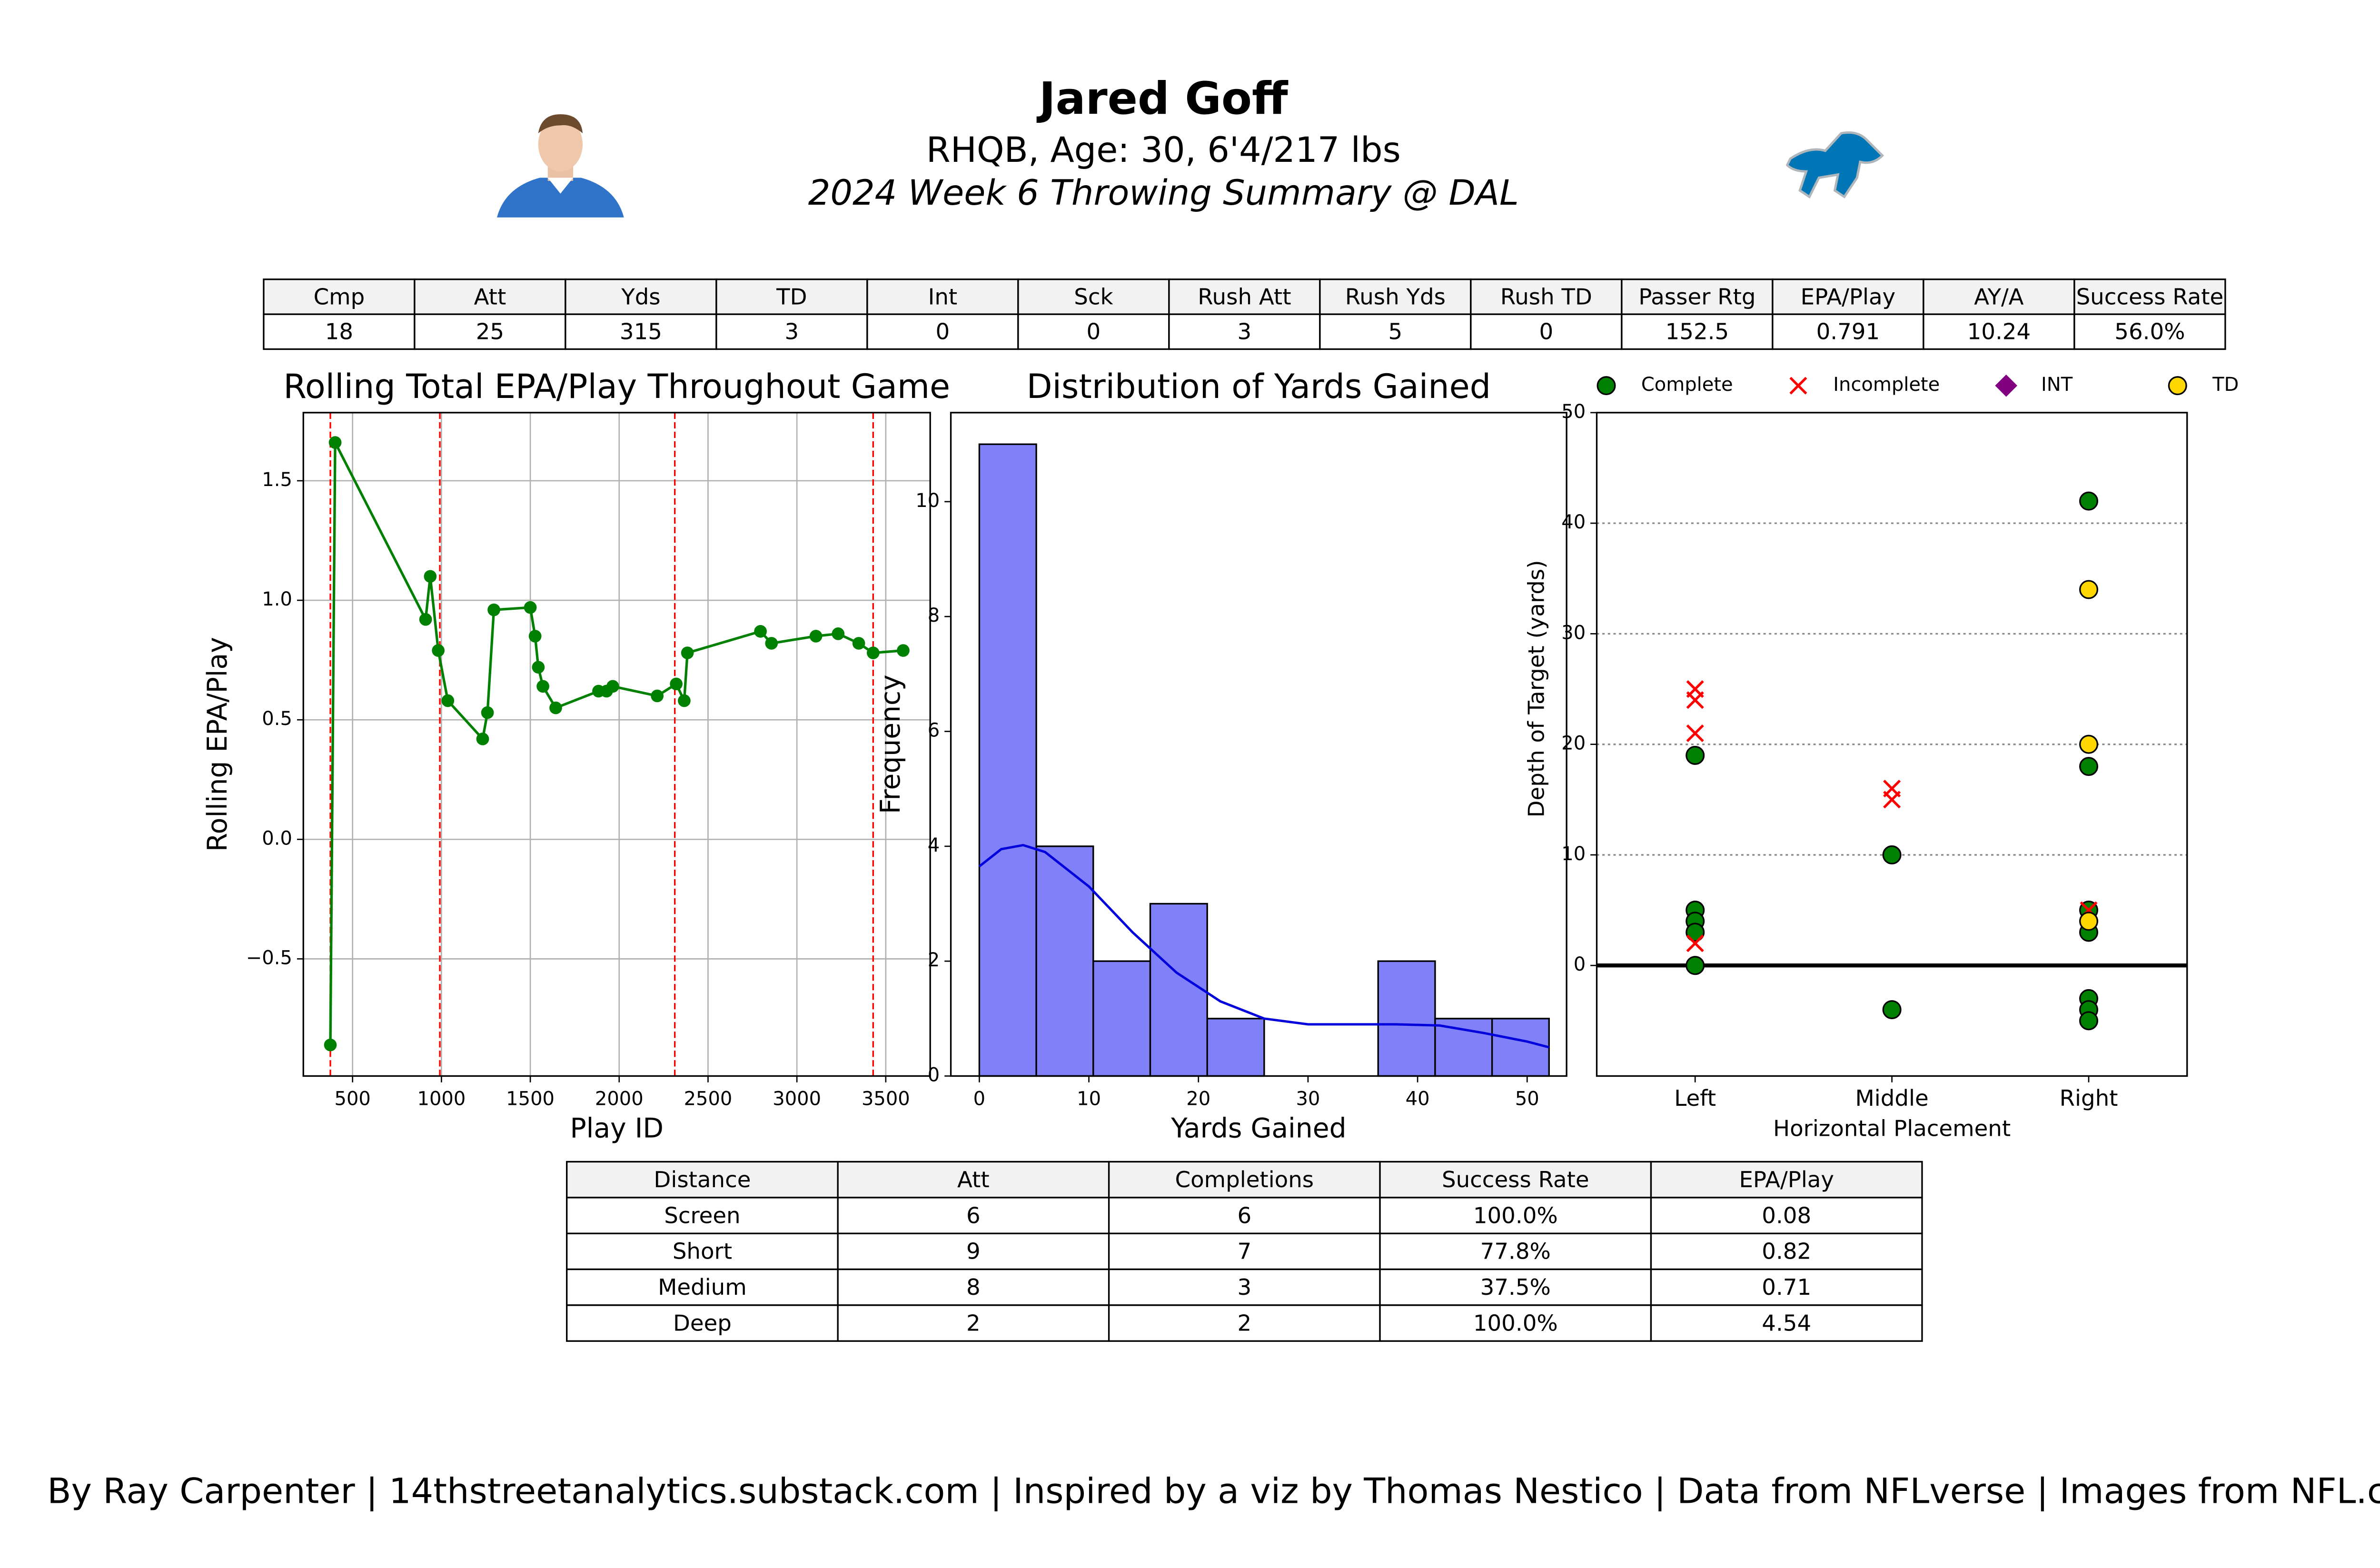 This screenshot has width=2380, height=1568. I want to click on summary: 2024 Week 6 Throwing Summary @ DAL, so click(1163, 193).